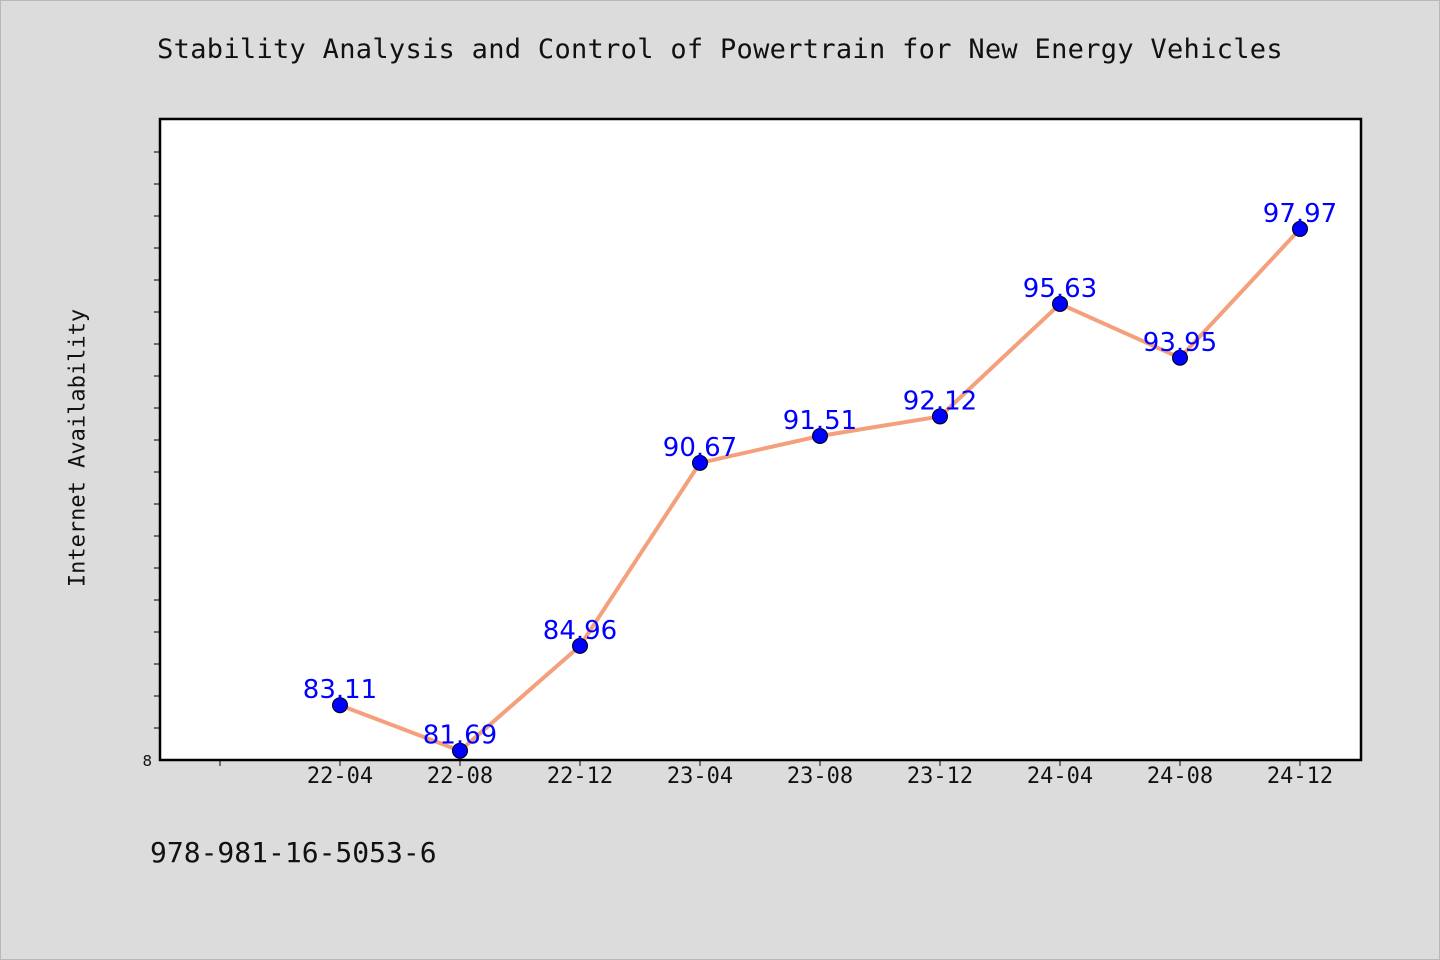  What do you see at coordinates (1060, 776) in the screenshot?
I see `x-tick-label: 24-04` at bounding box center [1060, 776].